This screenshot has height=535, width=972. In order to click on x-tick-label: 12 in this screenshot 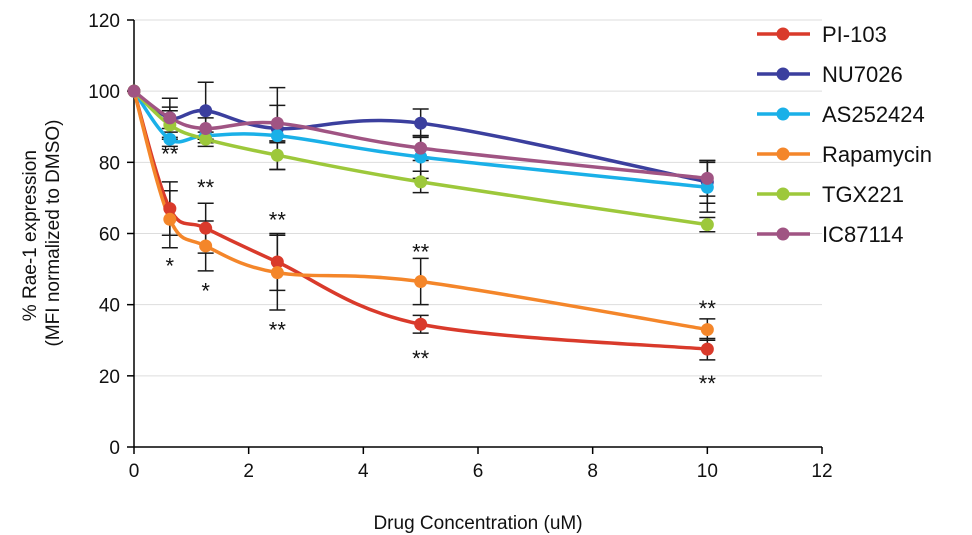, I will do `click(821, 471)`.